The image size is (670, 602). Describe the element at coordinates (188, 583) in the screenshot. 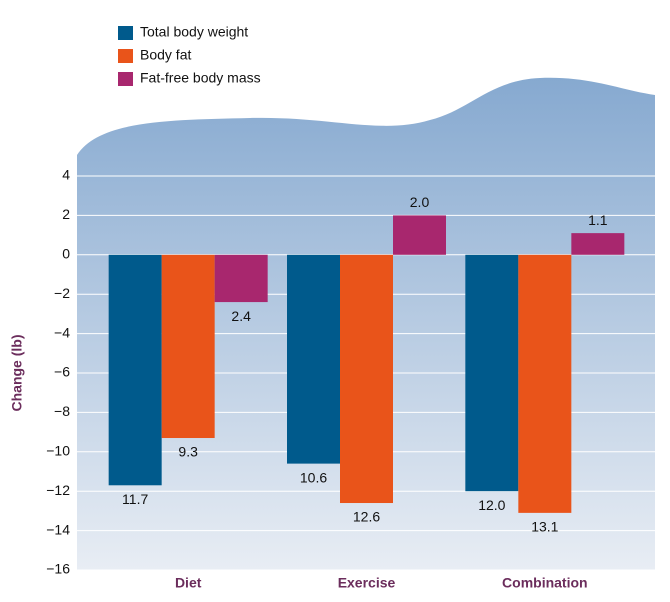

I see `x-tick-label: Diet` at that location.